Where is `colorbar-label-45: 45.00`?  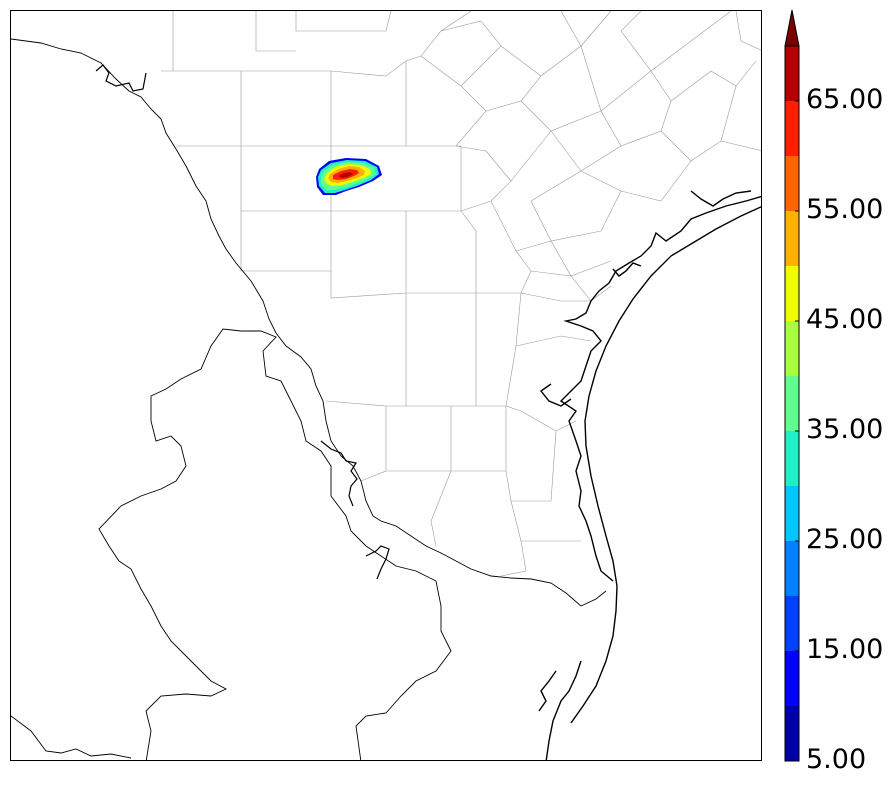 colorbar-label-45: 45.00 is located at coordinates (845, 319).